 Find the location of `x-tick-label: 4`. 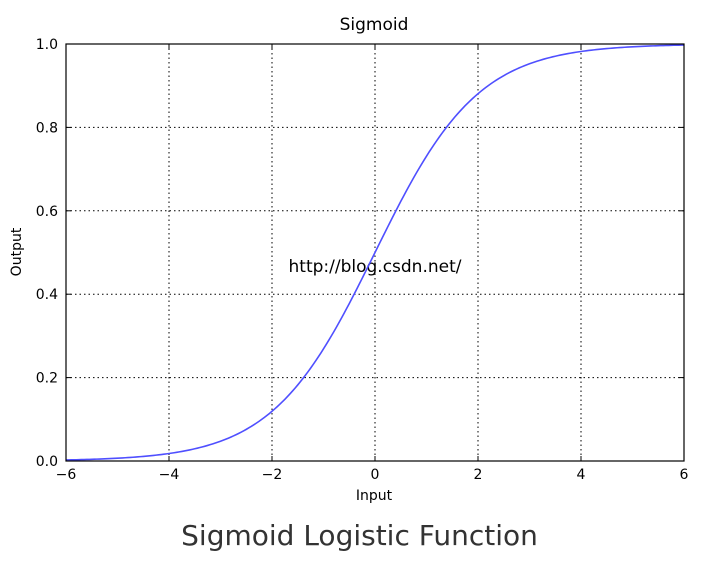

x-tick-label: 4 is located at coordinates (581, 475).